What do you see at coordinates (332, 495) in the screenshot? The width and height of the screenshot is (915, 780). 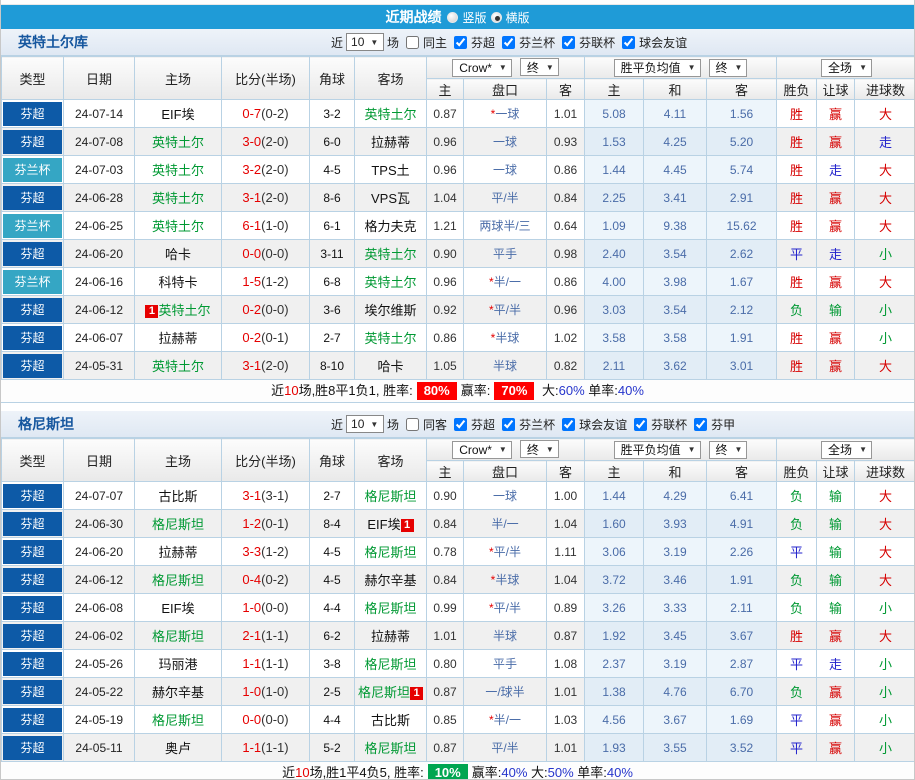 I see `corner-cell: 2-7` at bounding box center [332, 495].